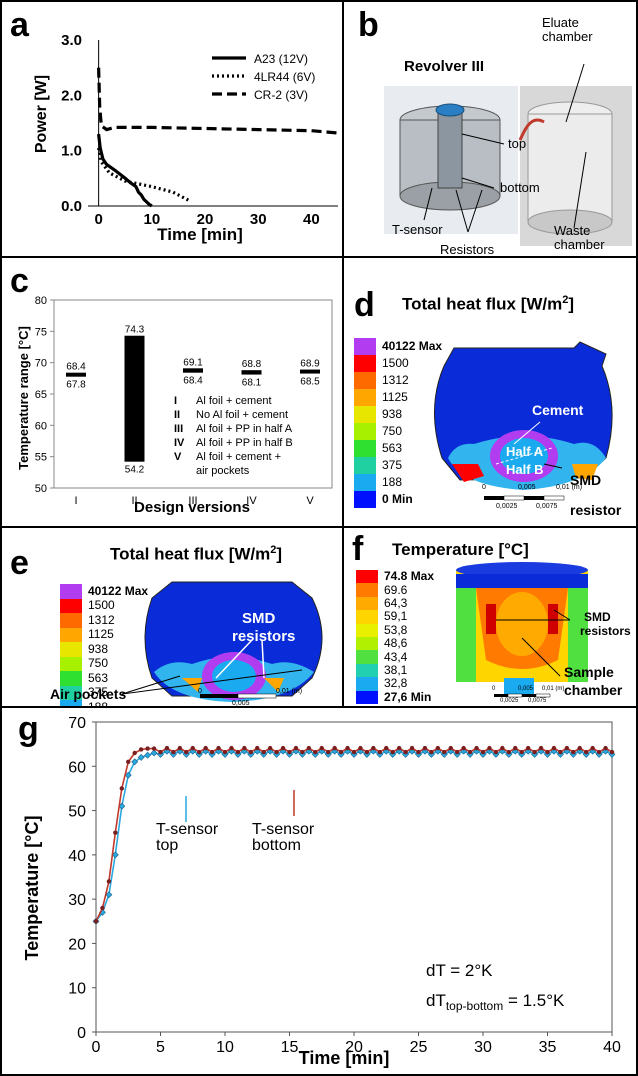  What do you see at coordinates (534, 1000) in the screenshot?
I see `dt-value: = 1.5°K` at bounding box center [534, 1000].